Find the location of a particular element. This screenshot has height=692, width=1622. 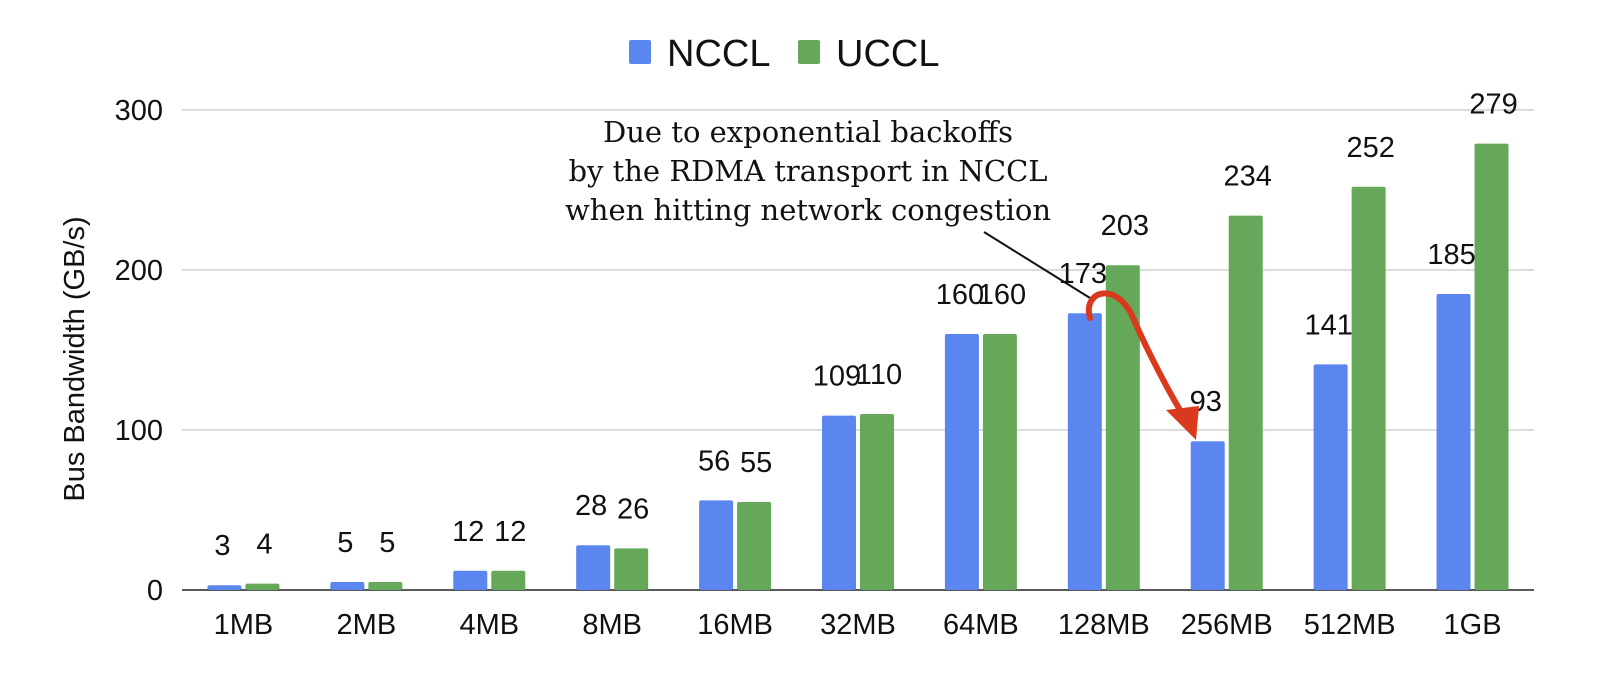

annotation-text: Due to exponential backoffs is located at coordinates (808, 132).